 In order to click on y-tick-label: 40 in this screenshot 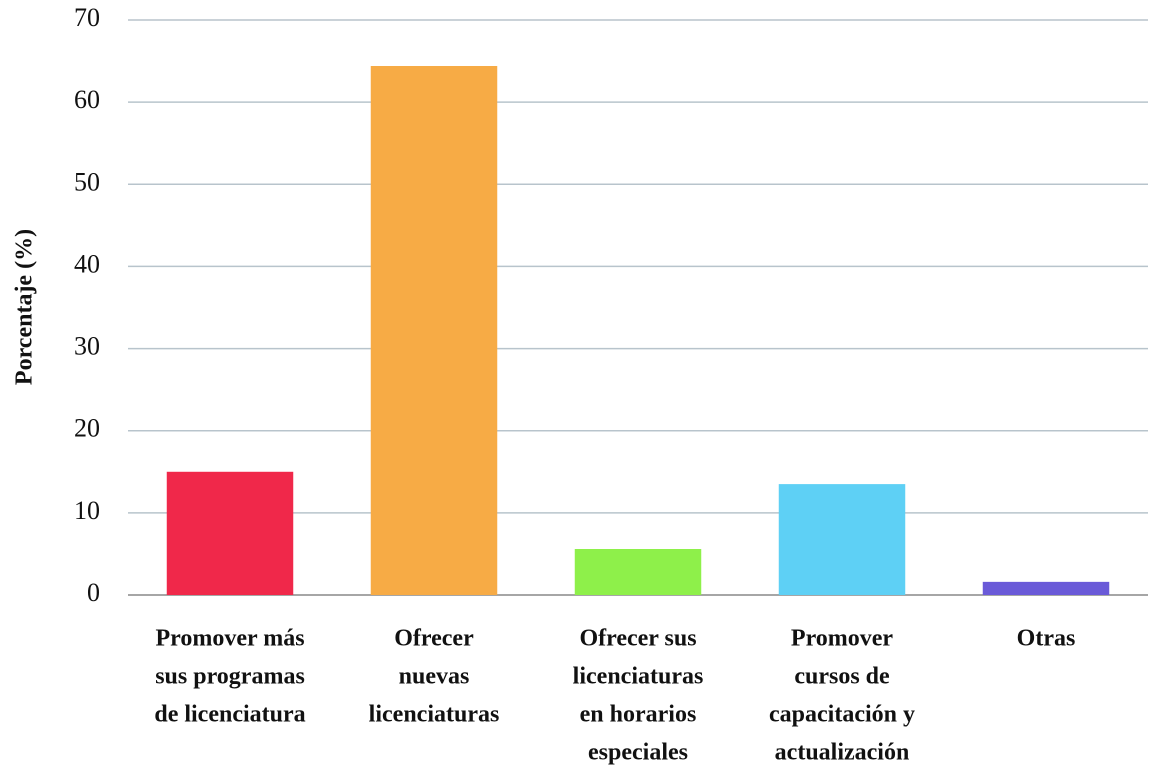, I will do `click(87, 263)`.